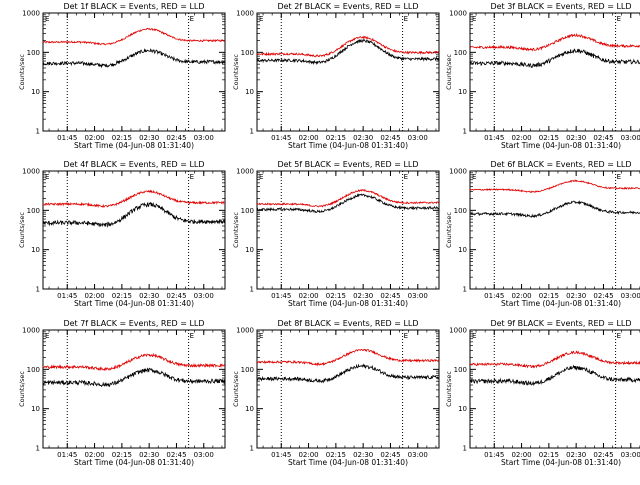 This screenshot has width=640, height=485. Describe the element at coordinates (560, 323) in the screenshot. I see `panel-title: Det 9f BLACK = Events, RED = LLD` at that location.